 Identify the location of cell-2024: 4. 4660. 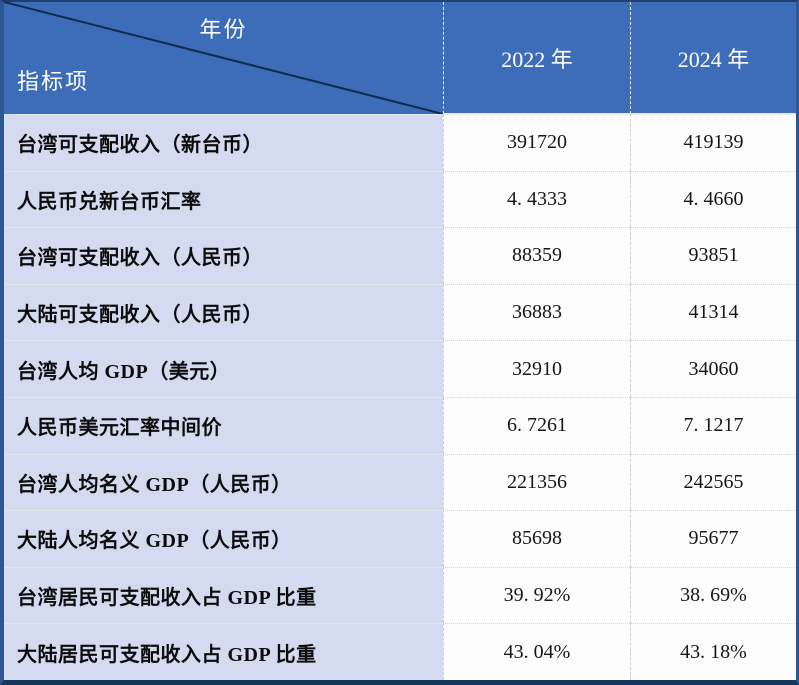
(713, 199).